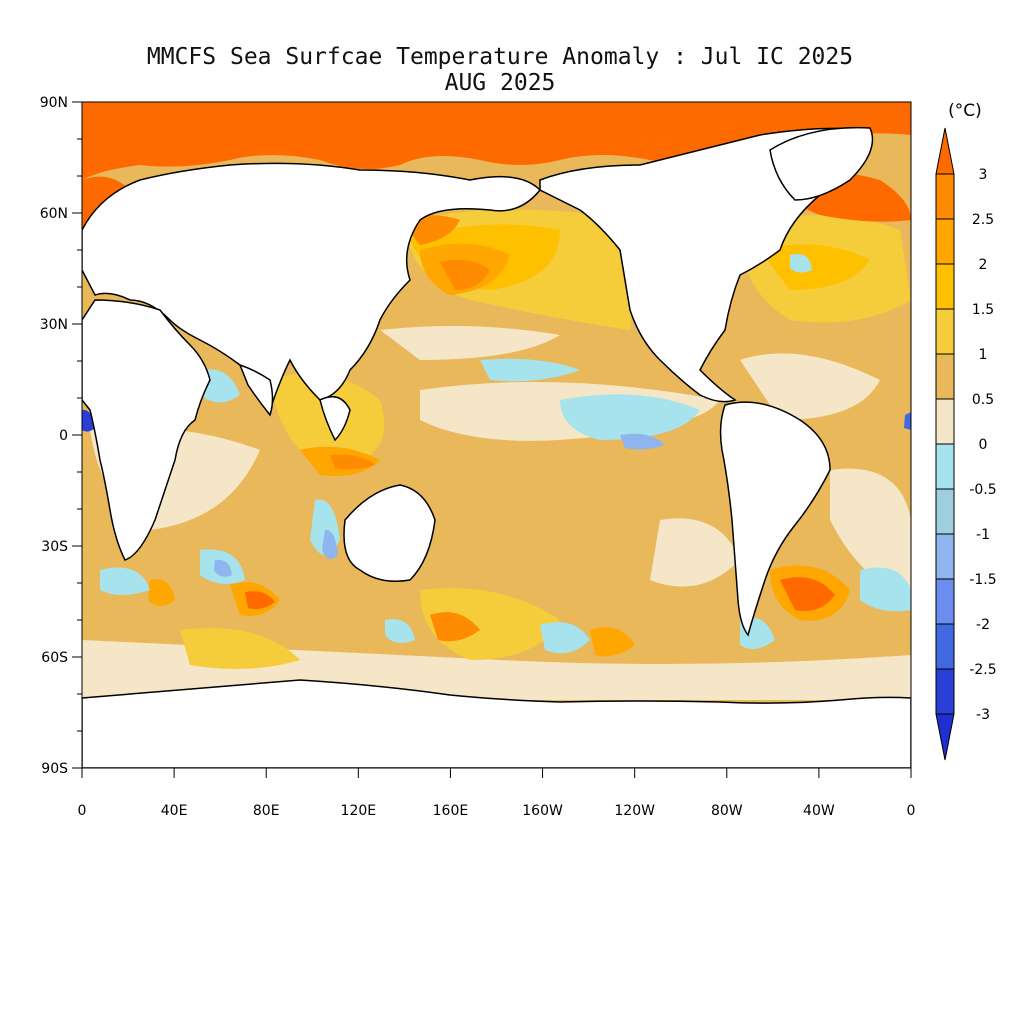 The width and height of the screenshot is (1024, 1024). What do you see at coordinates (54, 103) in the screenshot?
I see `lat-tick-label: 90N` at bounding box center [54, 103].